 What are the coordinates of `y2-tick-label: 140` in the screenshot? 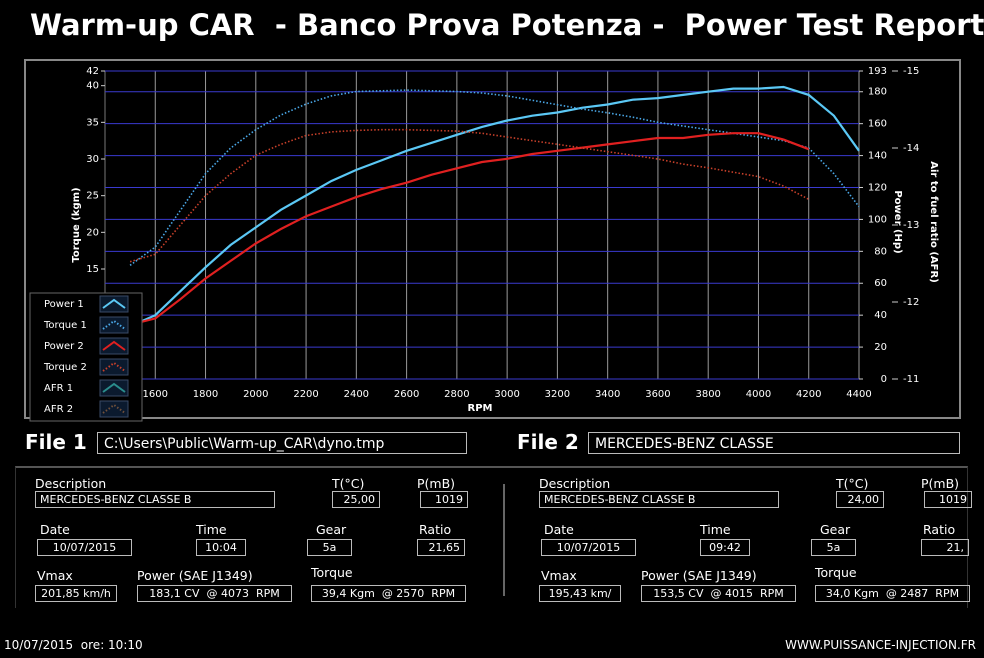 It's located at (877, 156).